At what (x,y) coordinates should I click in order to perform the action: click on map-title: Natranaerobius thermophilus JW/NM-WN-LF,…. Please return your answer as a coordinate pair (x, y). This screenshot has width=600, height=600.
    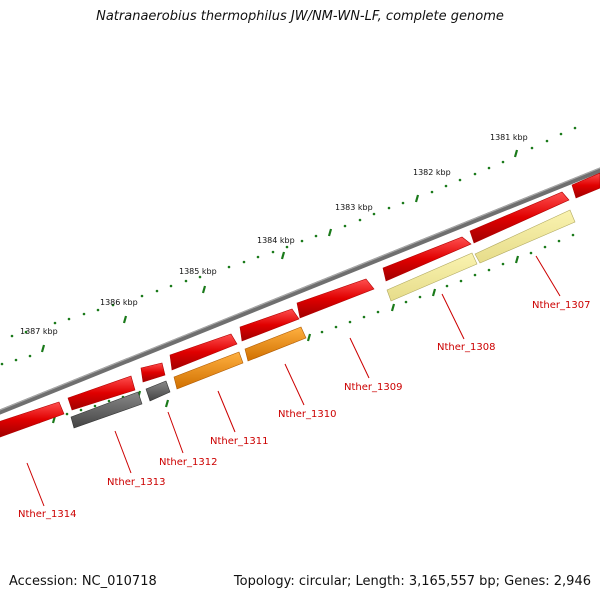
    Looking at the image, I should click on (300, 16).